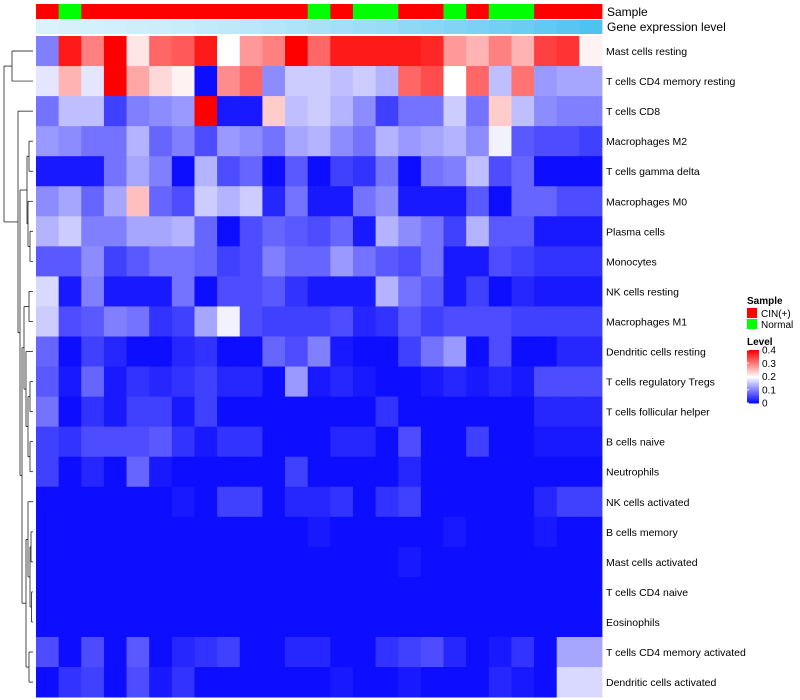 This screenshot has height=700, width=800. Describe the element at coordinates (656, 353) in the screenshot. I see `row-label: Dendritic cells resting` at that location.